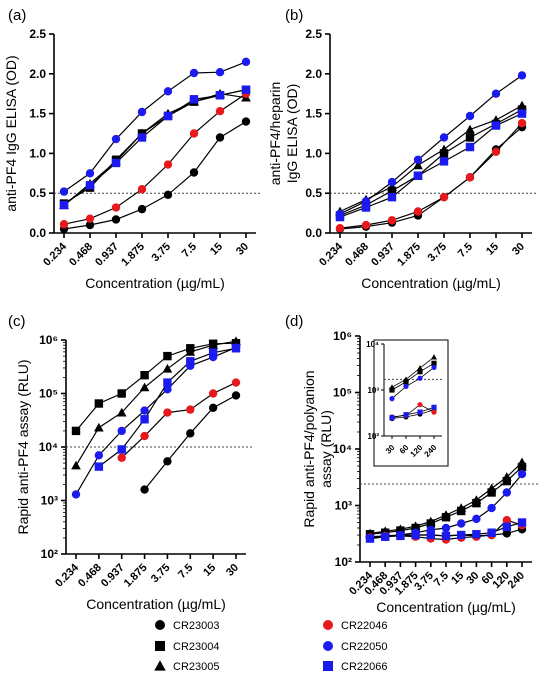  I want to click on series-CR22066, so click(431, 165).